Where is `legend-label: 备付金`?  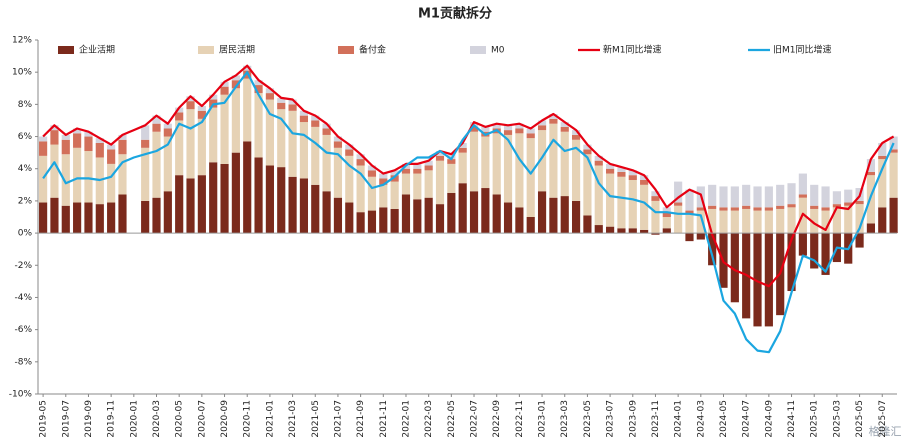
legend-label: 备付金 is located at coordinates (372, 50).